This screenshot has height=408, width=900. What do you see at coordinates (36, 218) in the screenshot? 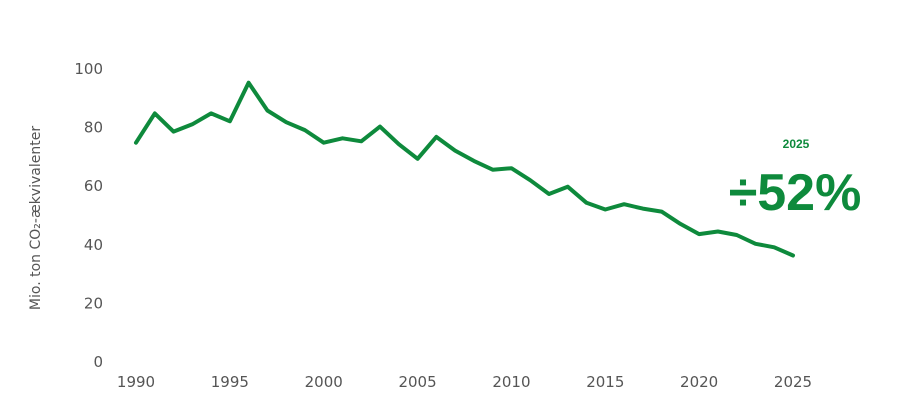
I see `y-axis-title: Mio. ton CO₂-ækvivalenter` at bounding box center [36, 218].